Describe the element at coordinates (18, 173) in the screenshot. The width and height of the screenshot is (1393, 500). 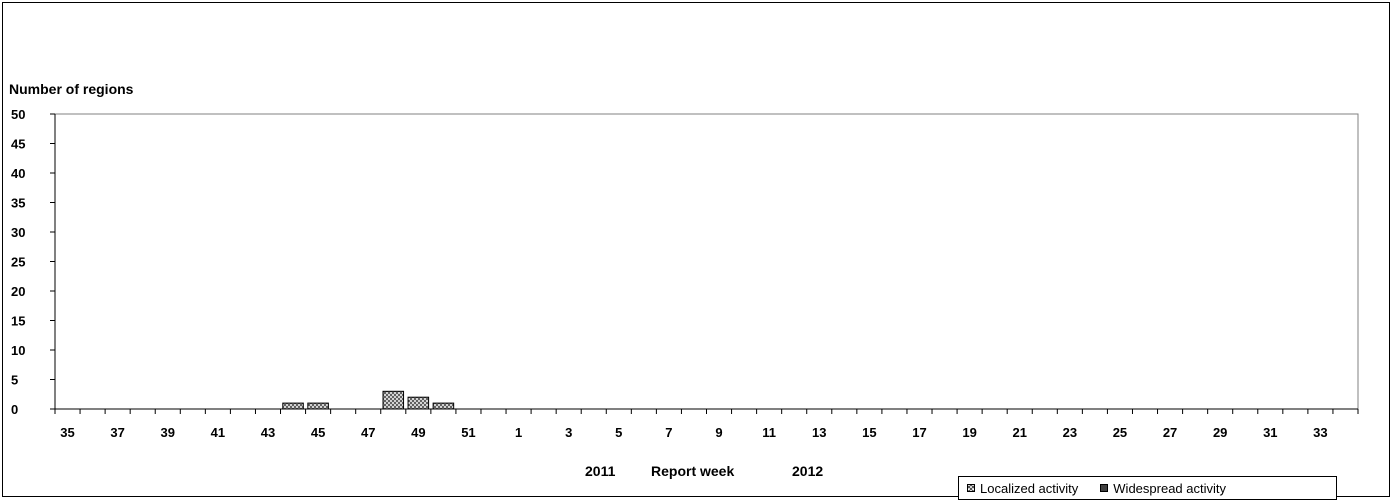
I see `y-tick-label-40: 40` at that location.